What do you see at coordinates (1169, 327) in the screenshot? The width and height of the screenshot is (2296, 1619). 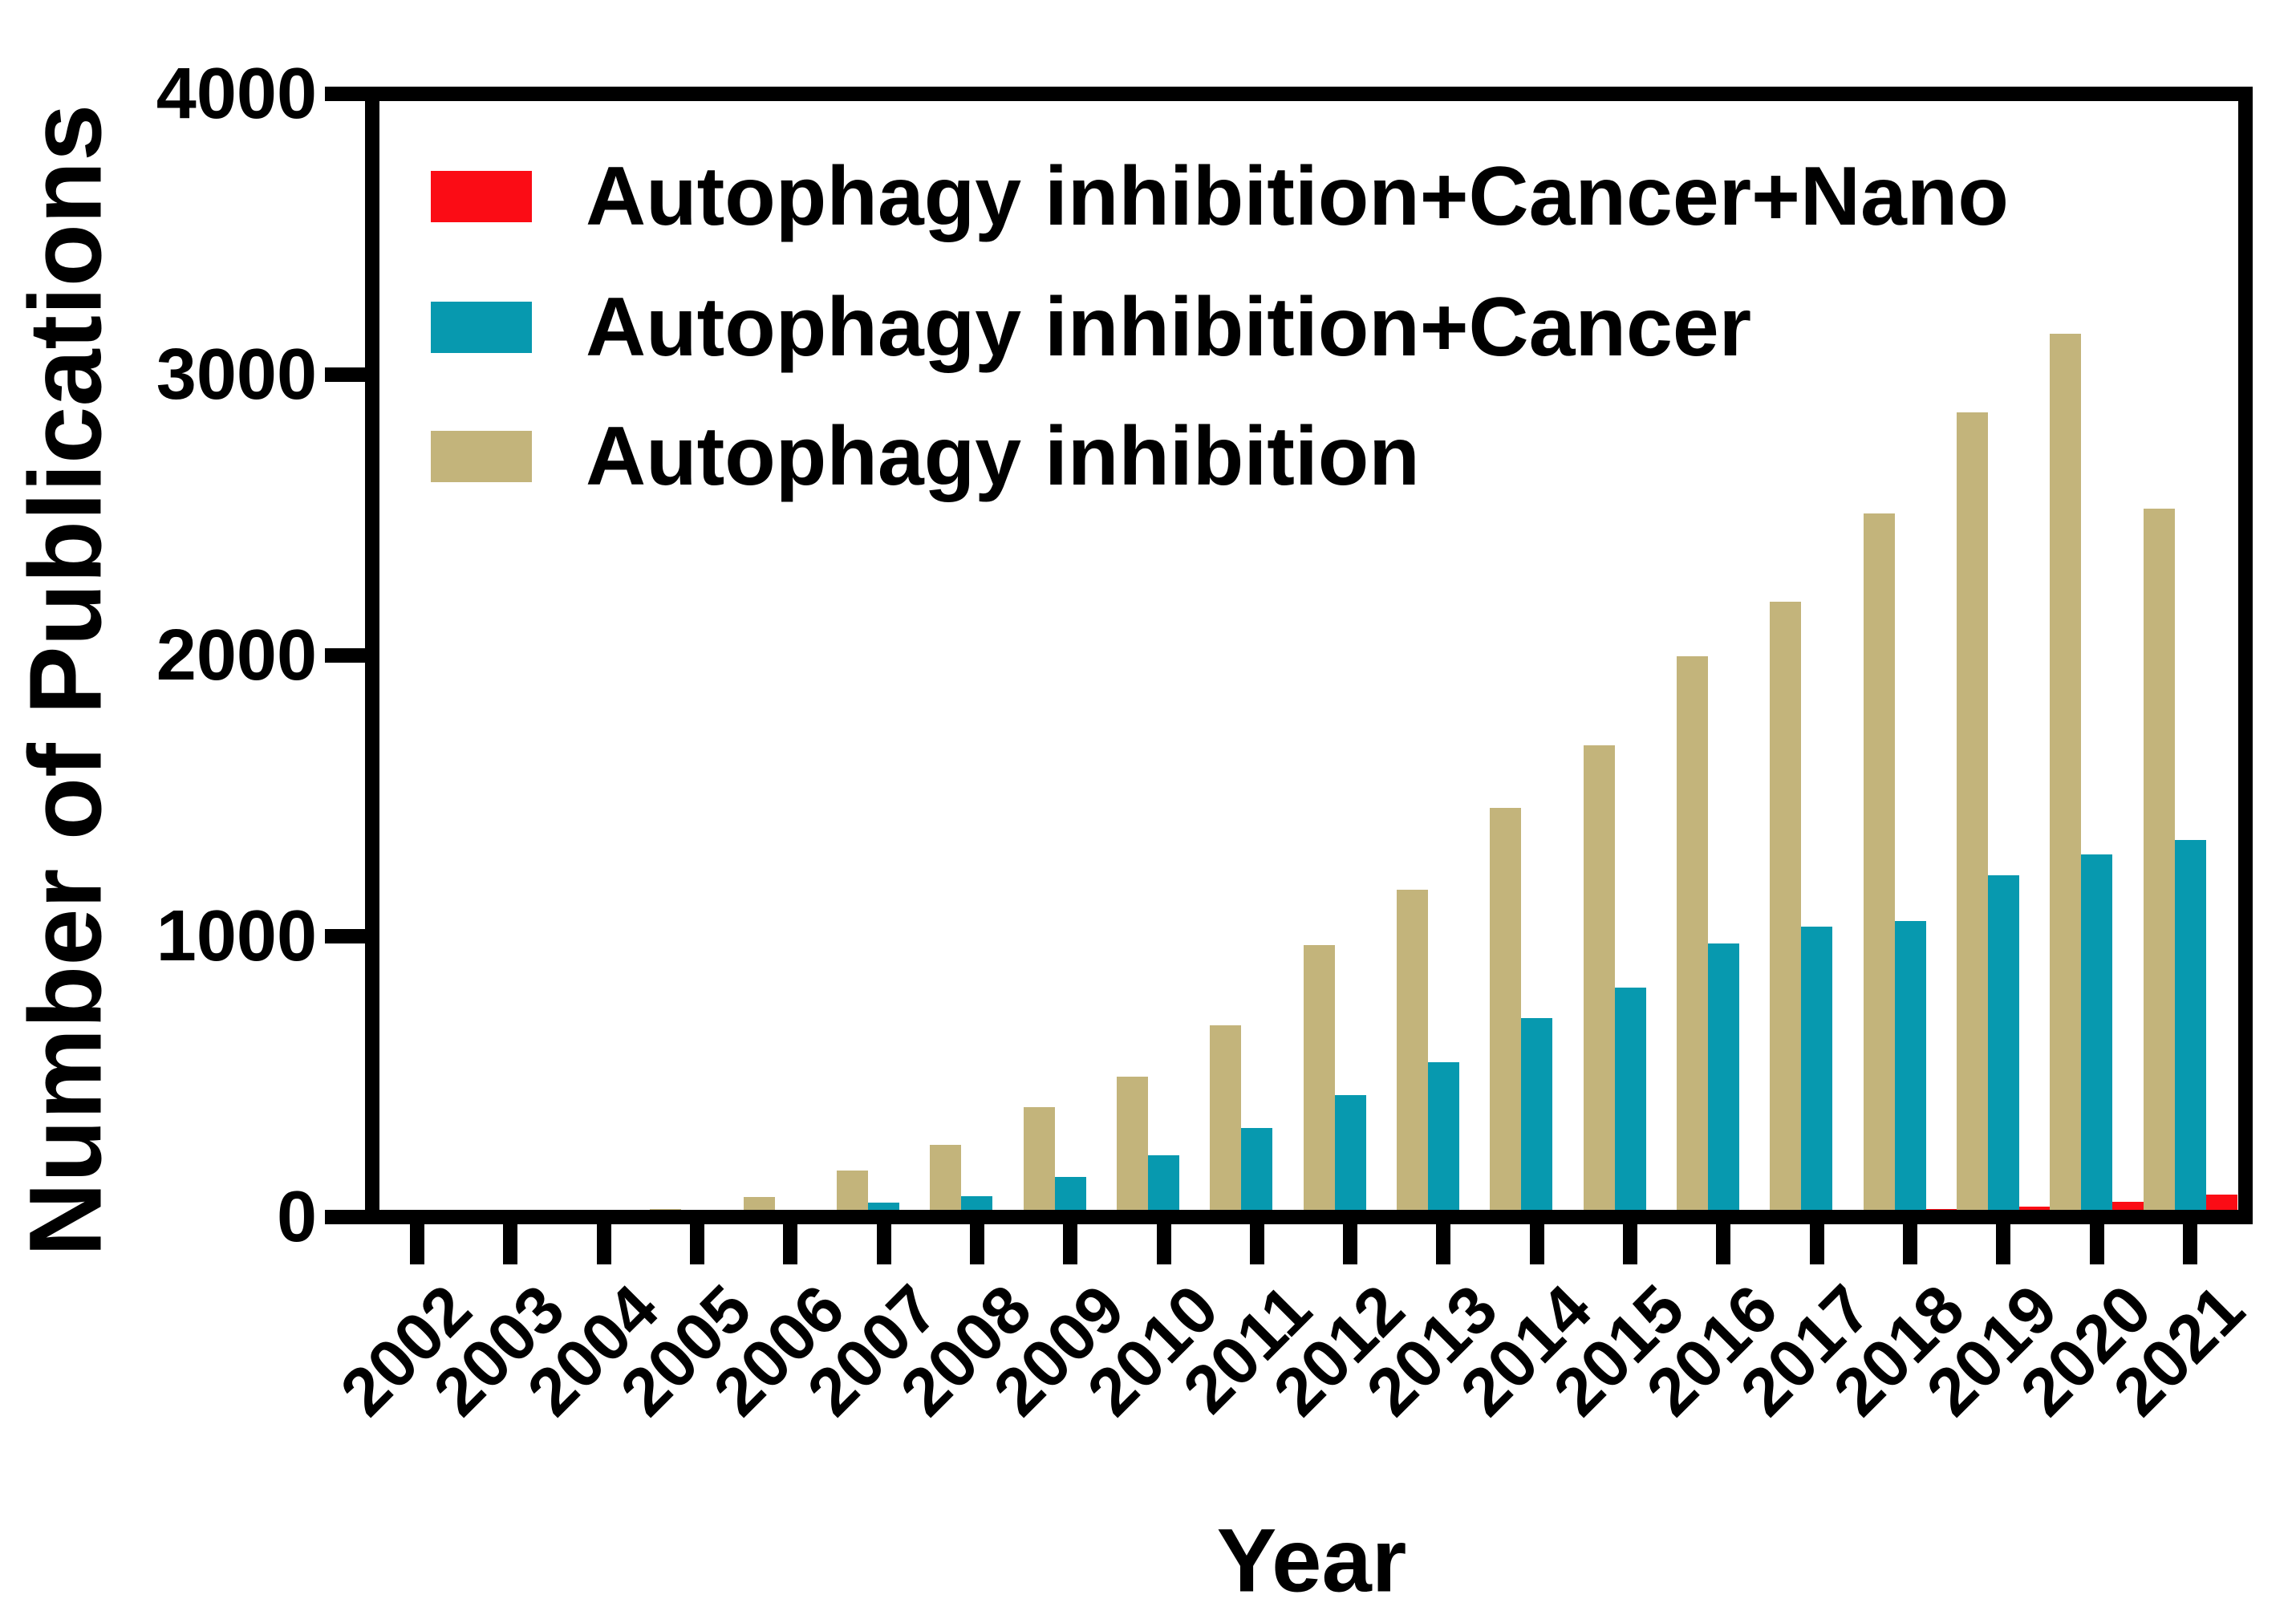 I see `legend-label-cancer: Autophagy inhibition+Cancer` at bounding box center [1169, 327].